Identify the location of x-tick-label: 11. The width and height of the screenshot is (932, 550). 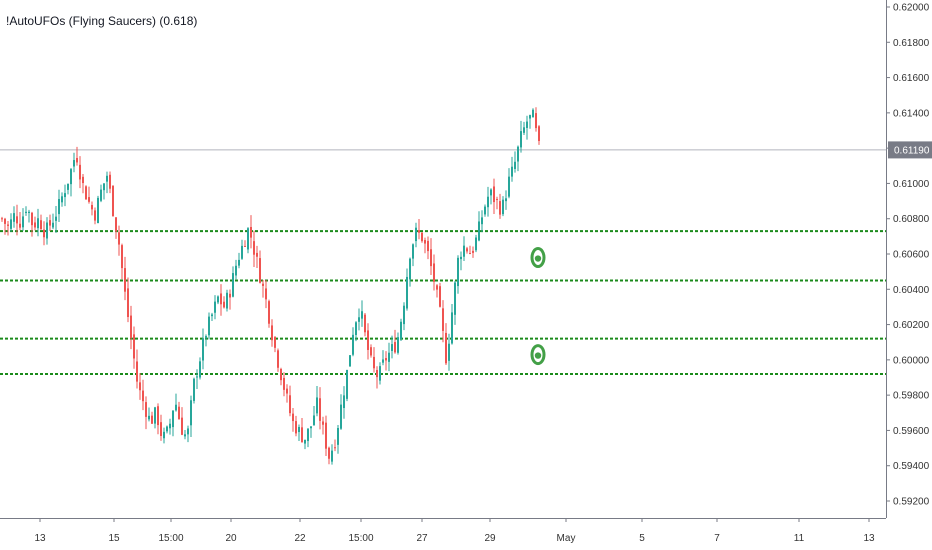
(799, 538).